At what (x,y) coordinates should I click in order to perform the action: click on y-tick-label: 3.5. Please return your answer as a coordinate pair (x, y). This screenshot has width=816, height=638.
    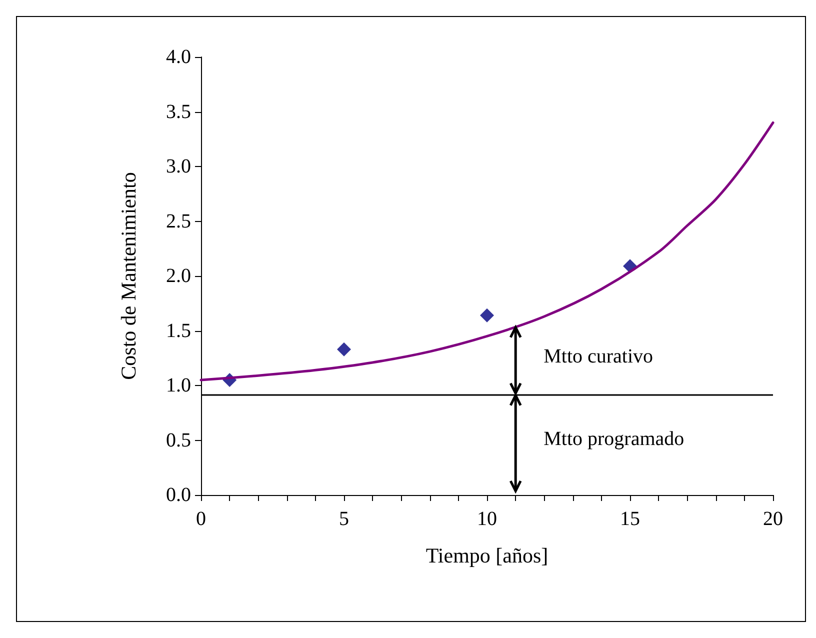
    Looking at the image, I should click on (178, 111).